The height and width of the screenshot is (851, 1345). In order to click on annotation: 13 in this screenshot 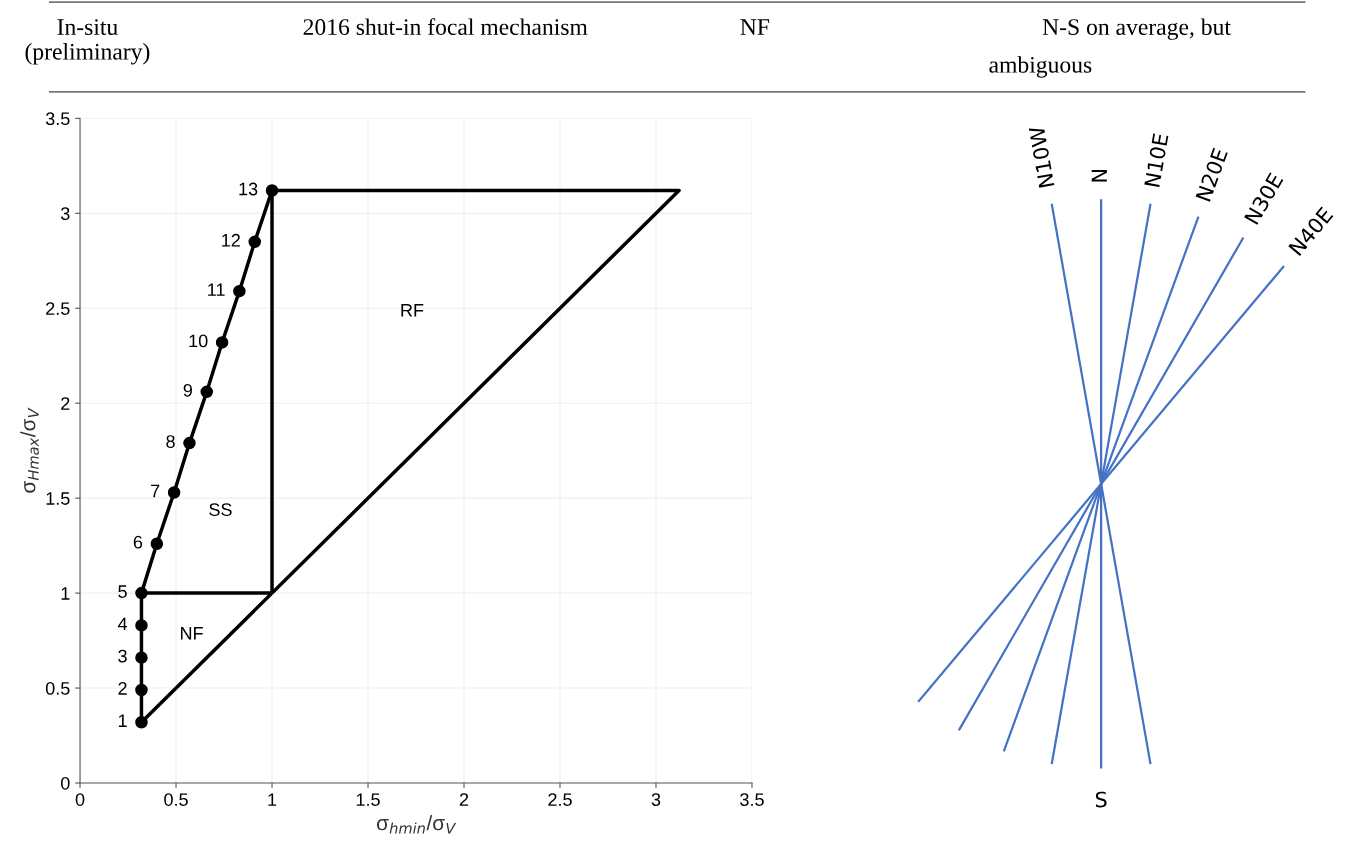, I will do `click(248, 189)`.